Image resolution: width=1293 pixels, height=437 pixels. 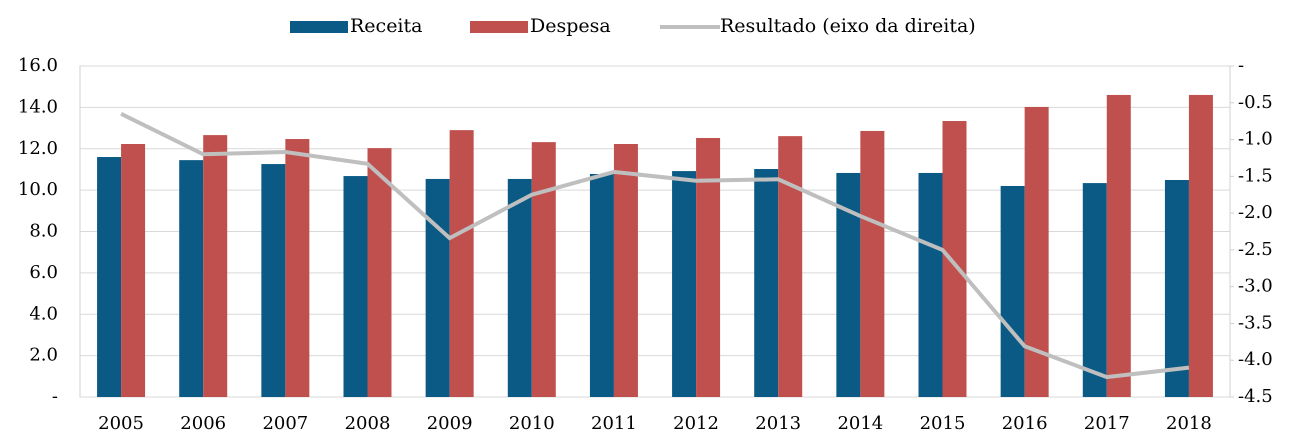 I want to click on legend-text: Despesa, so click(x=570, y=26).